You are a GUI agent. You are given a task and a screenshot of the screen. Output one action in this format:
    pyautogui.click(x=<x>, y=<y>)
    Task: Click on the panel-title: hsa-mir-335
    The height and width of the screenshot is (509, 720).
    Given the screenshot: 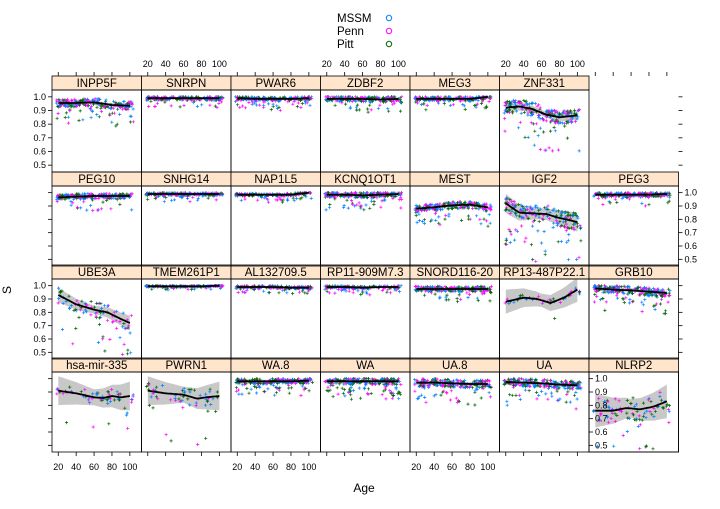 What is the action you would take?
    pyautogui.click(x=96, y=366)
    